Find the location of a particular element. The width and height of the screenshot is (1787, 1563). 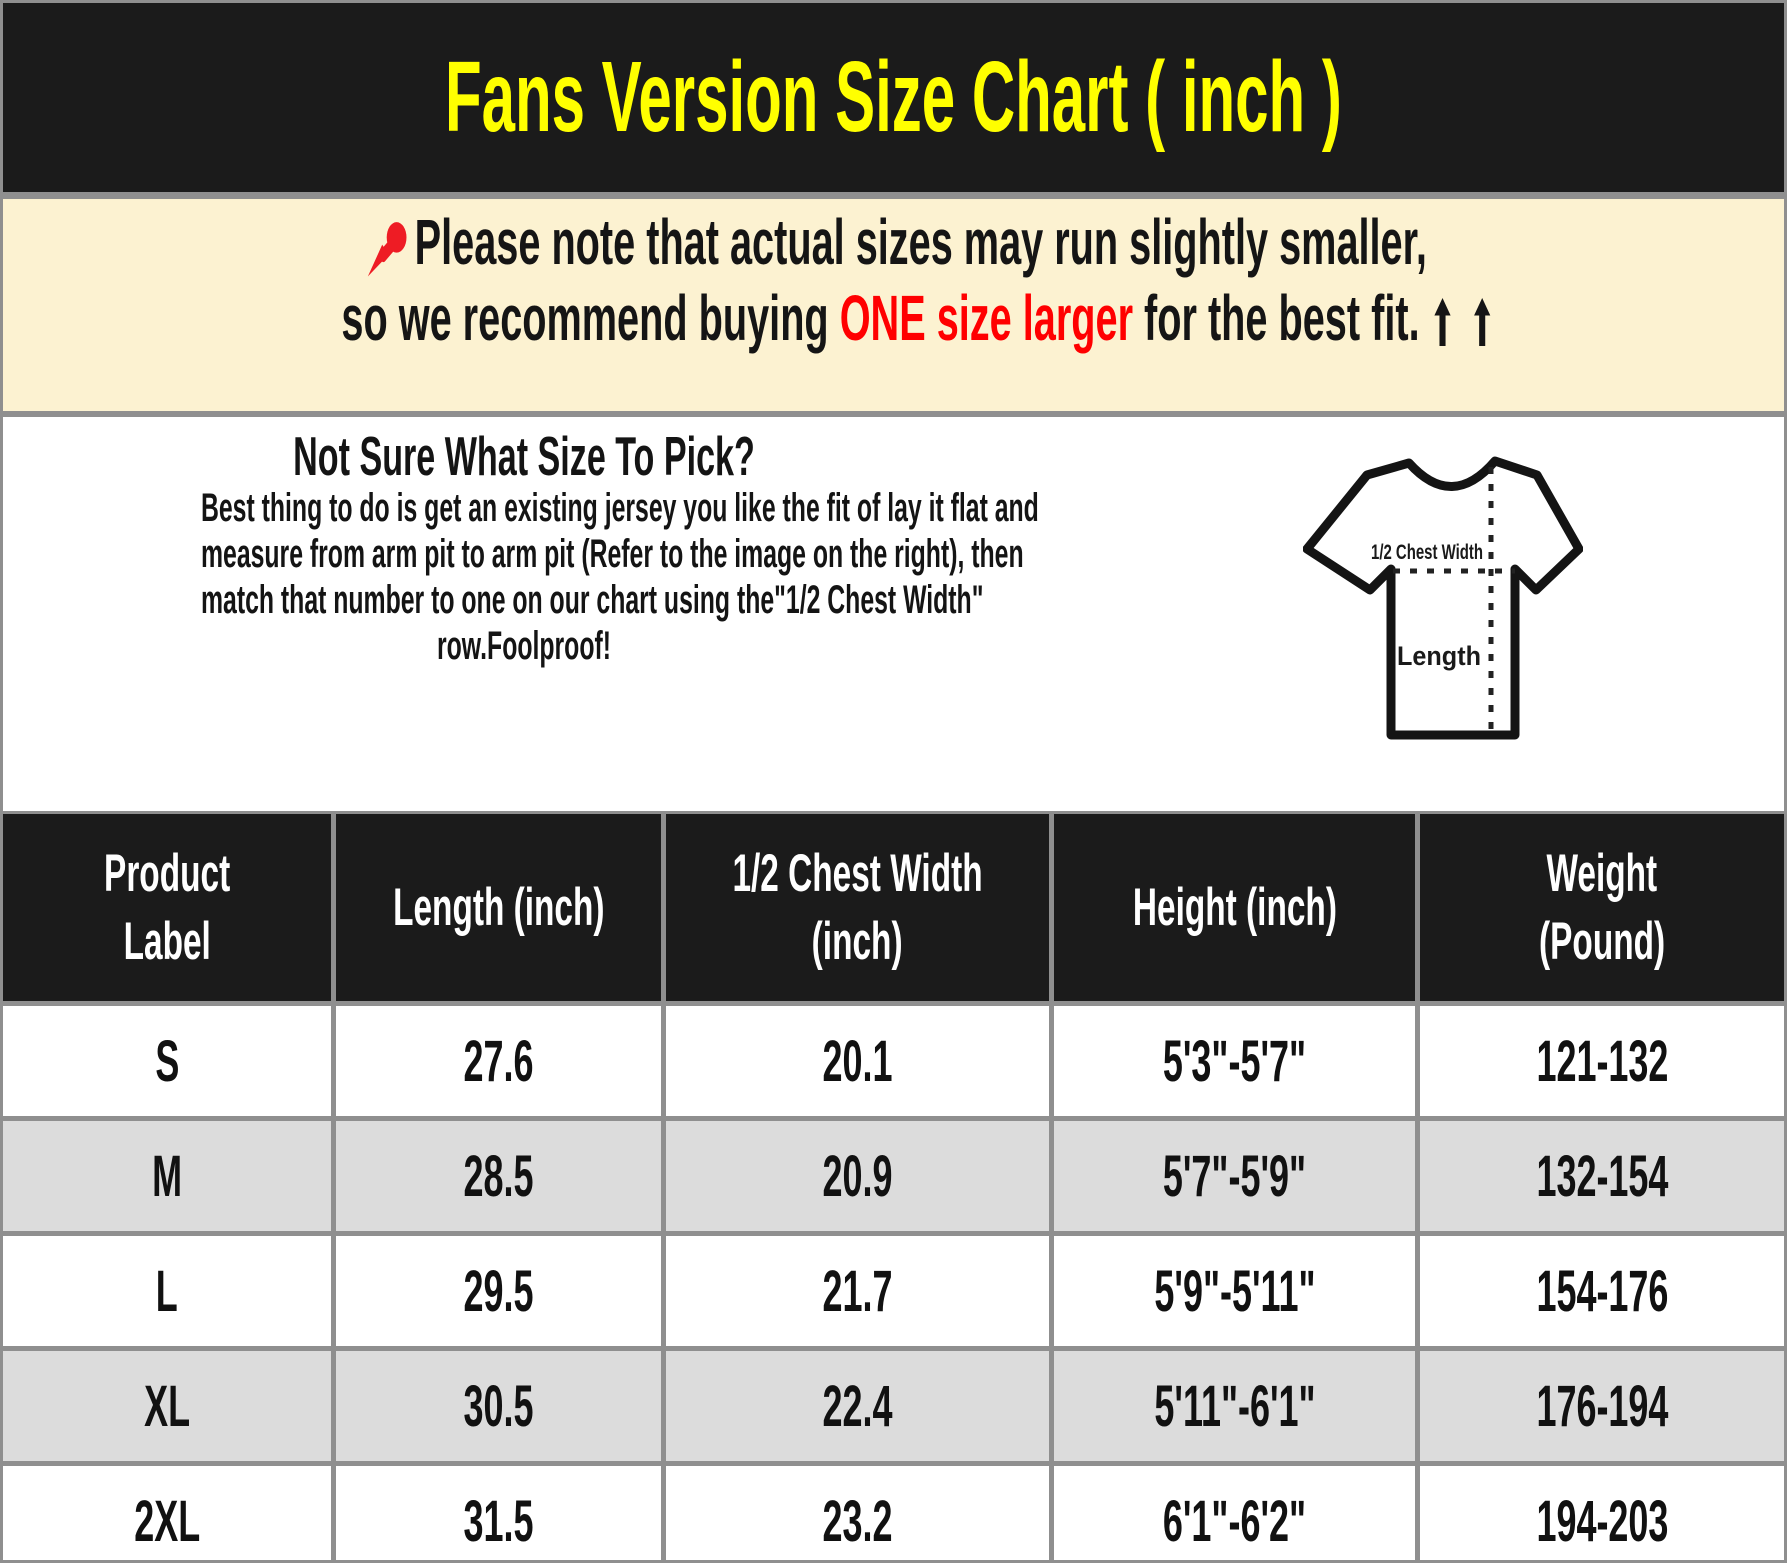

row-s-height: 5'3"-5'7" is located at coordinates (1234, 1061).